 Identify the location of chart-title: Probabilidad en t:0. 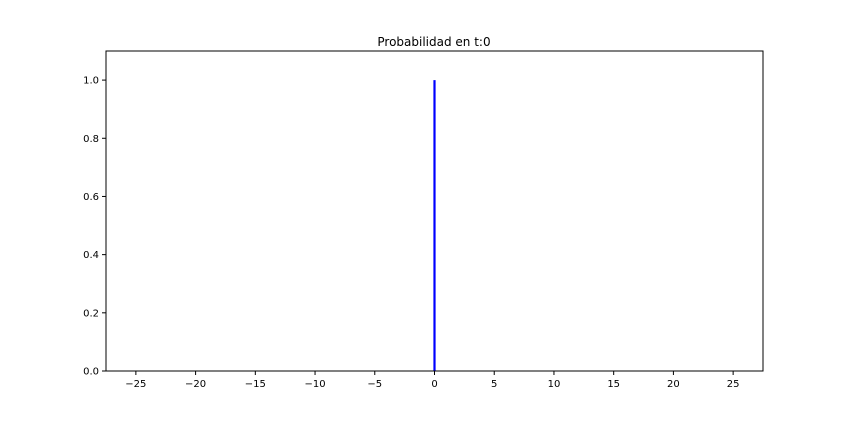
(433, 42).